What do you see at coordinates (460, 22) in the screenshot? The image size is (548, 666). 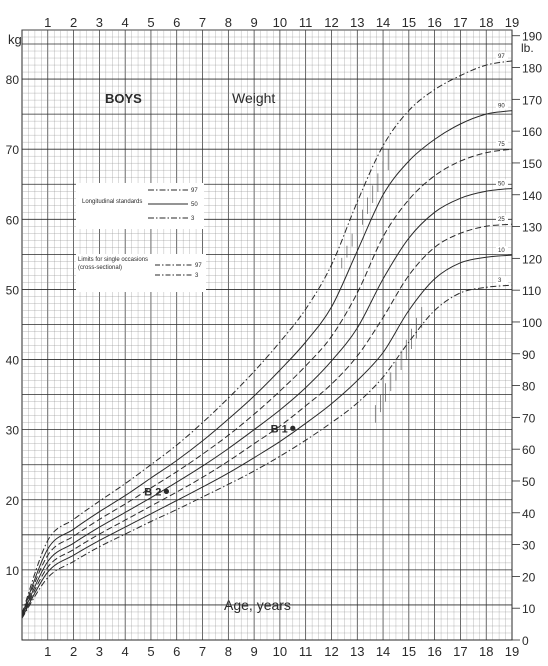 I see `x-tick-label-top: 17` at bounding box center [460, 22].